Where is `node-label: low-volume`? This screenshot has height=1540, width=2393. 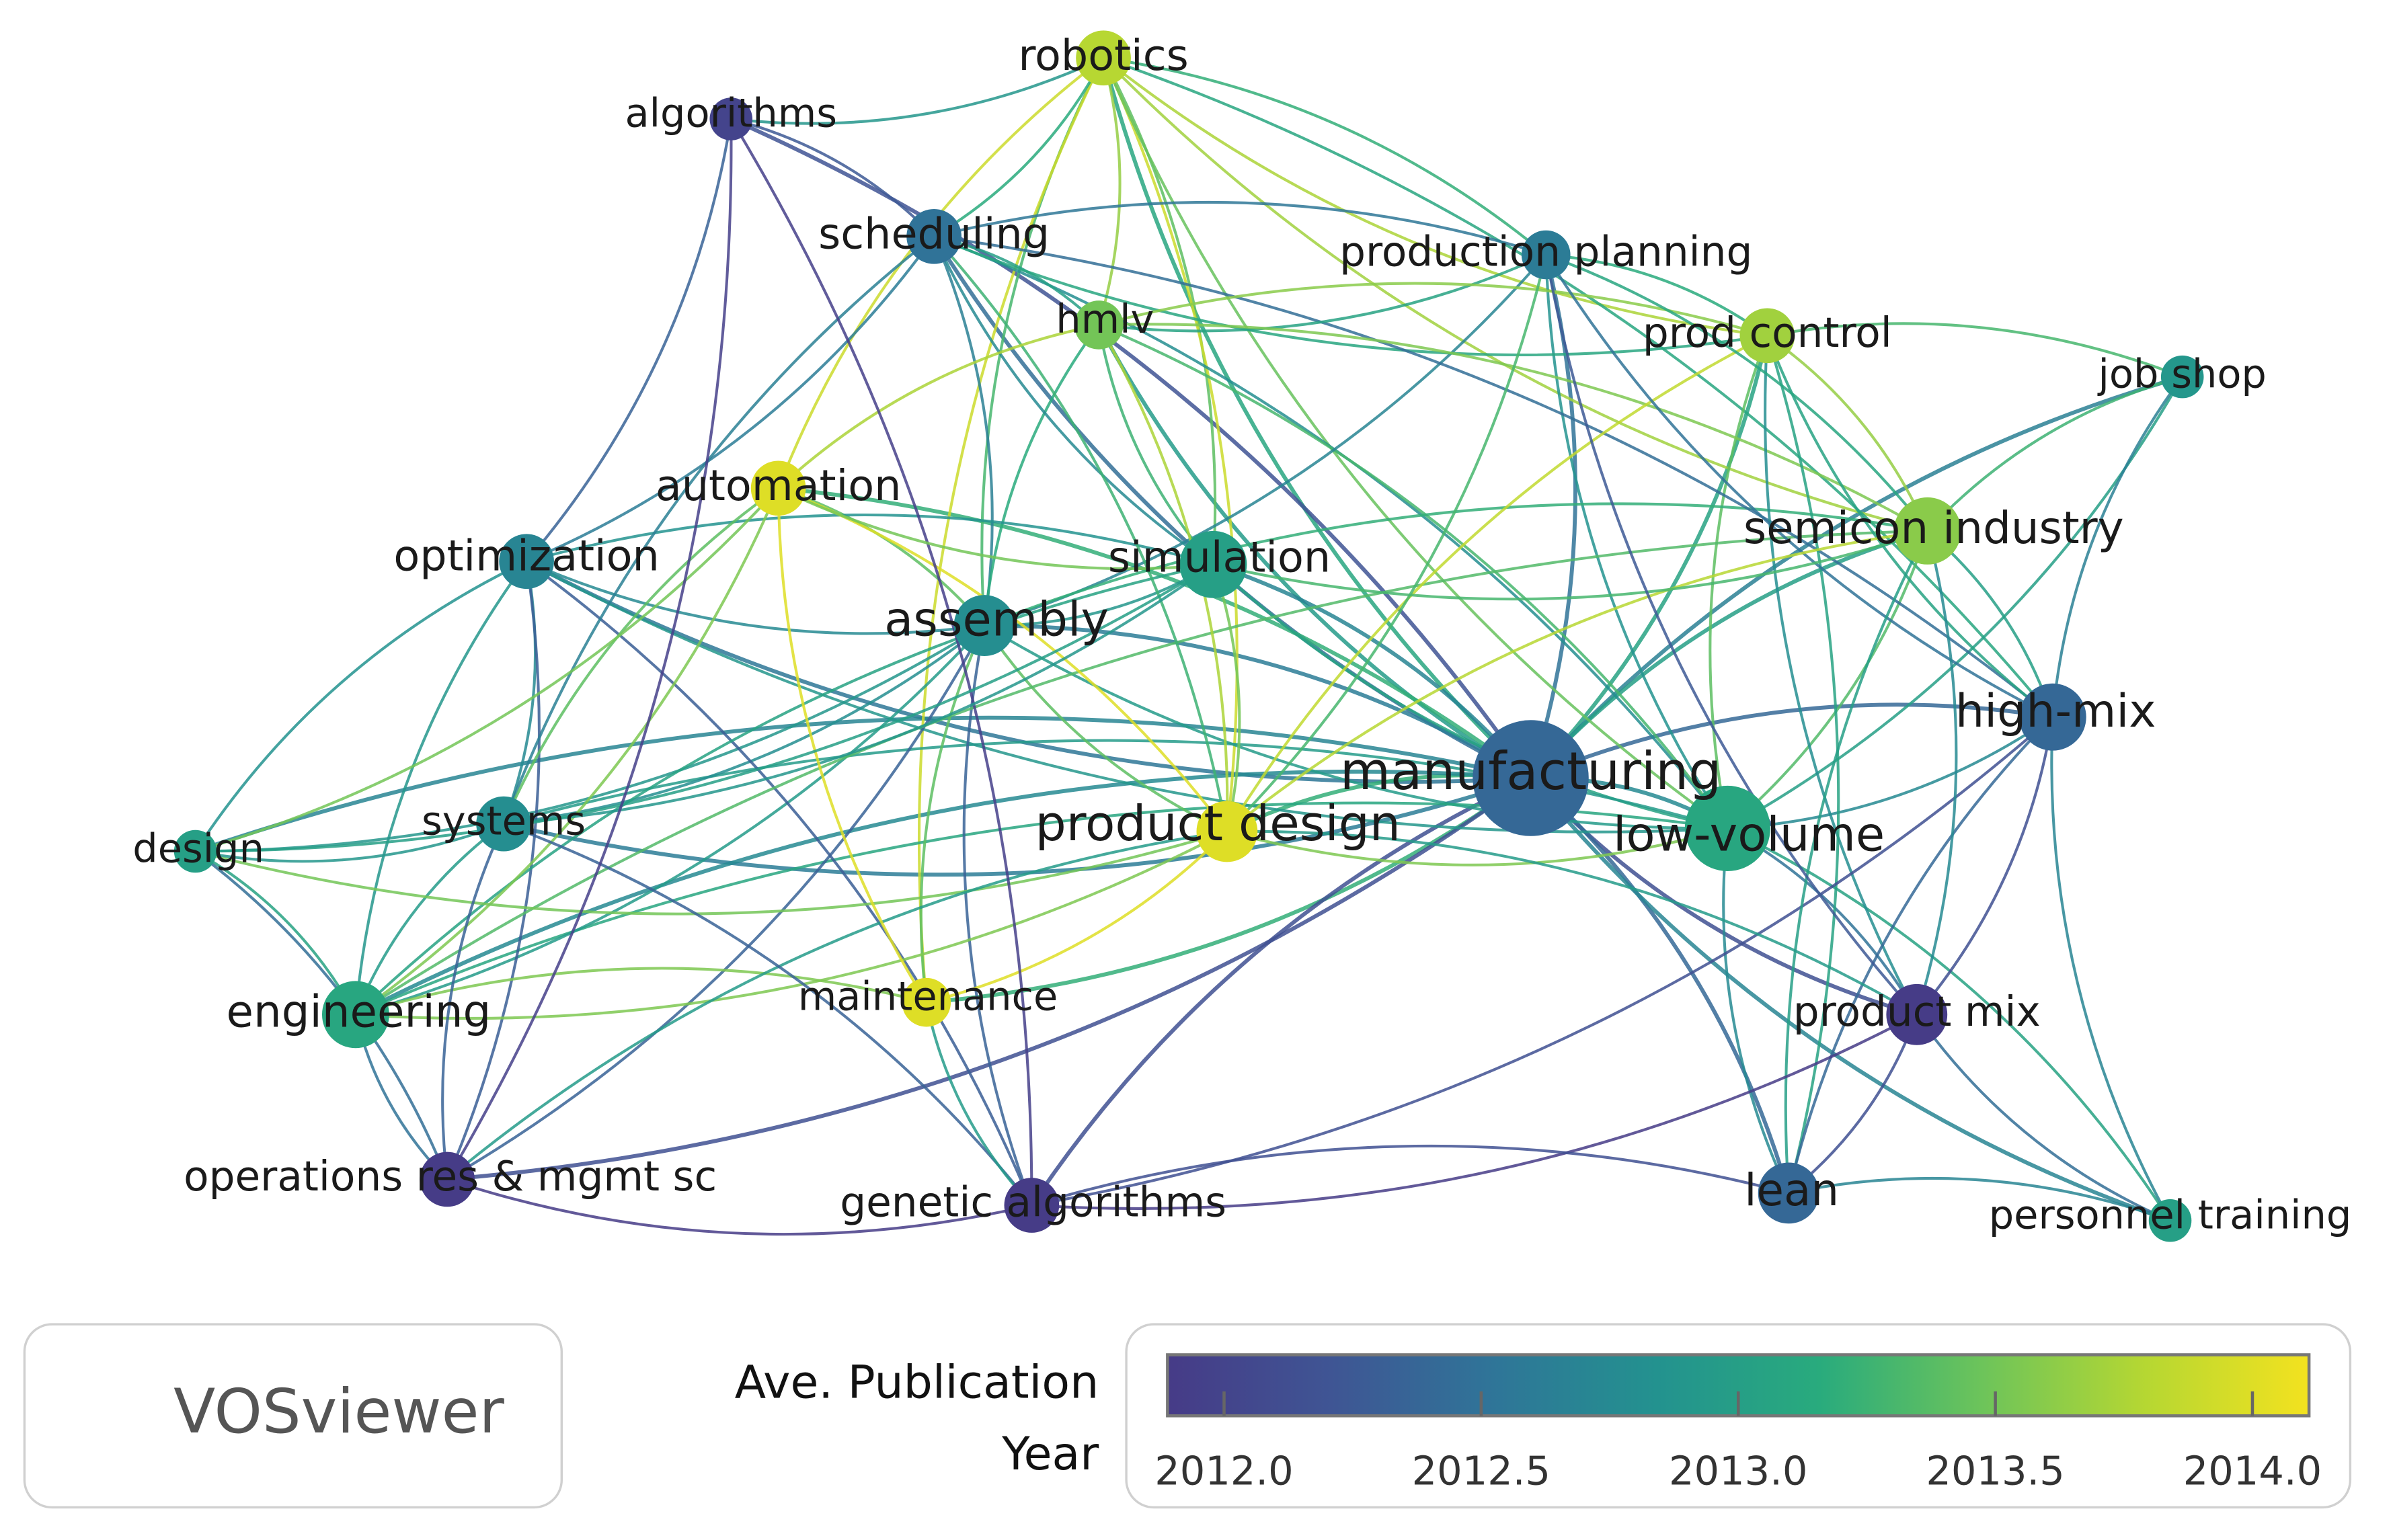 node-label: low-volume is located at coordinates (1749, 835).